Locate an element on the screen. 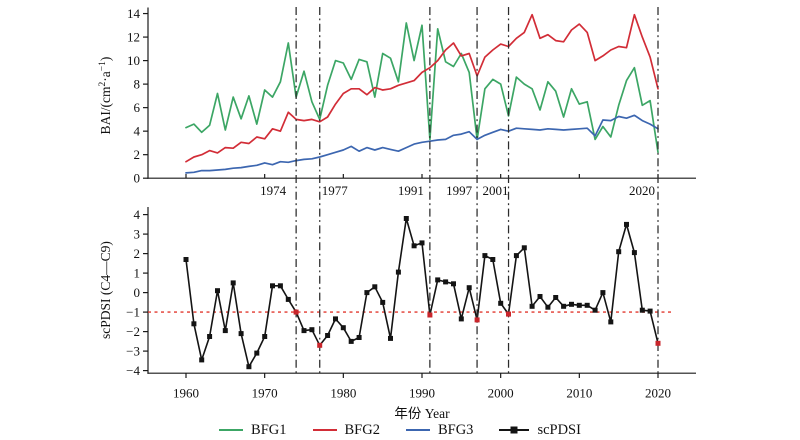 This screenshot has height=440, width=800. scpdsi-marker-drought-1997 is located at coordinates (477, 320).